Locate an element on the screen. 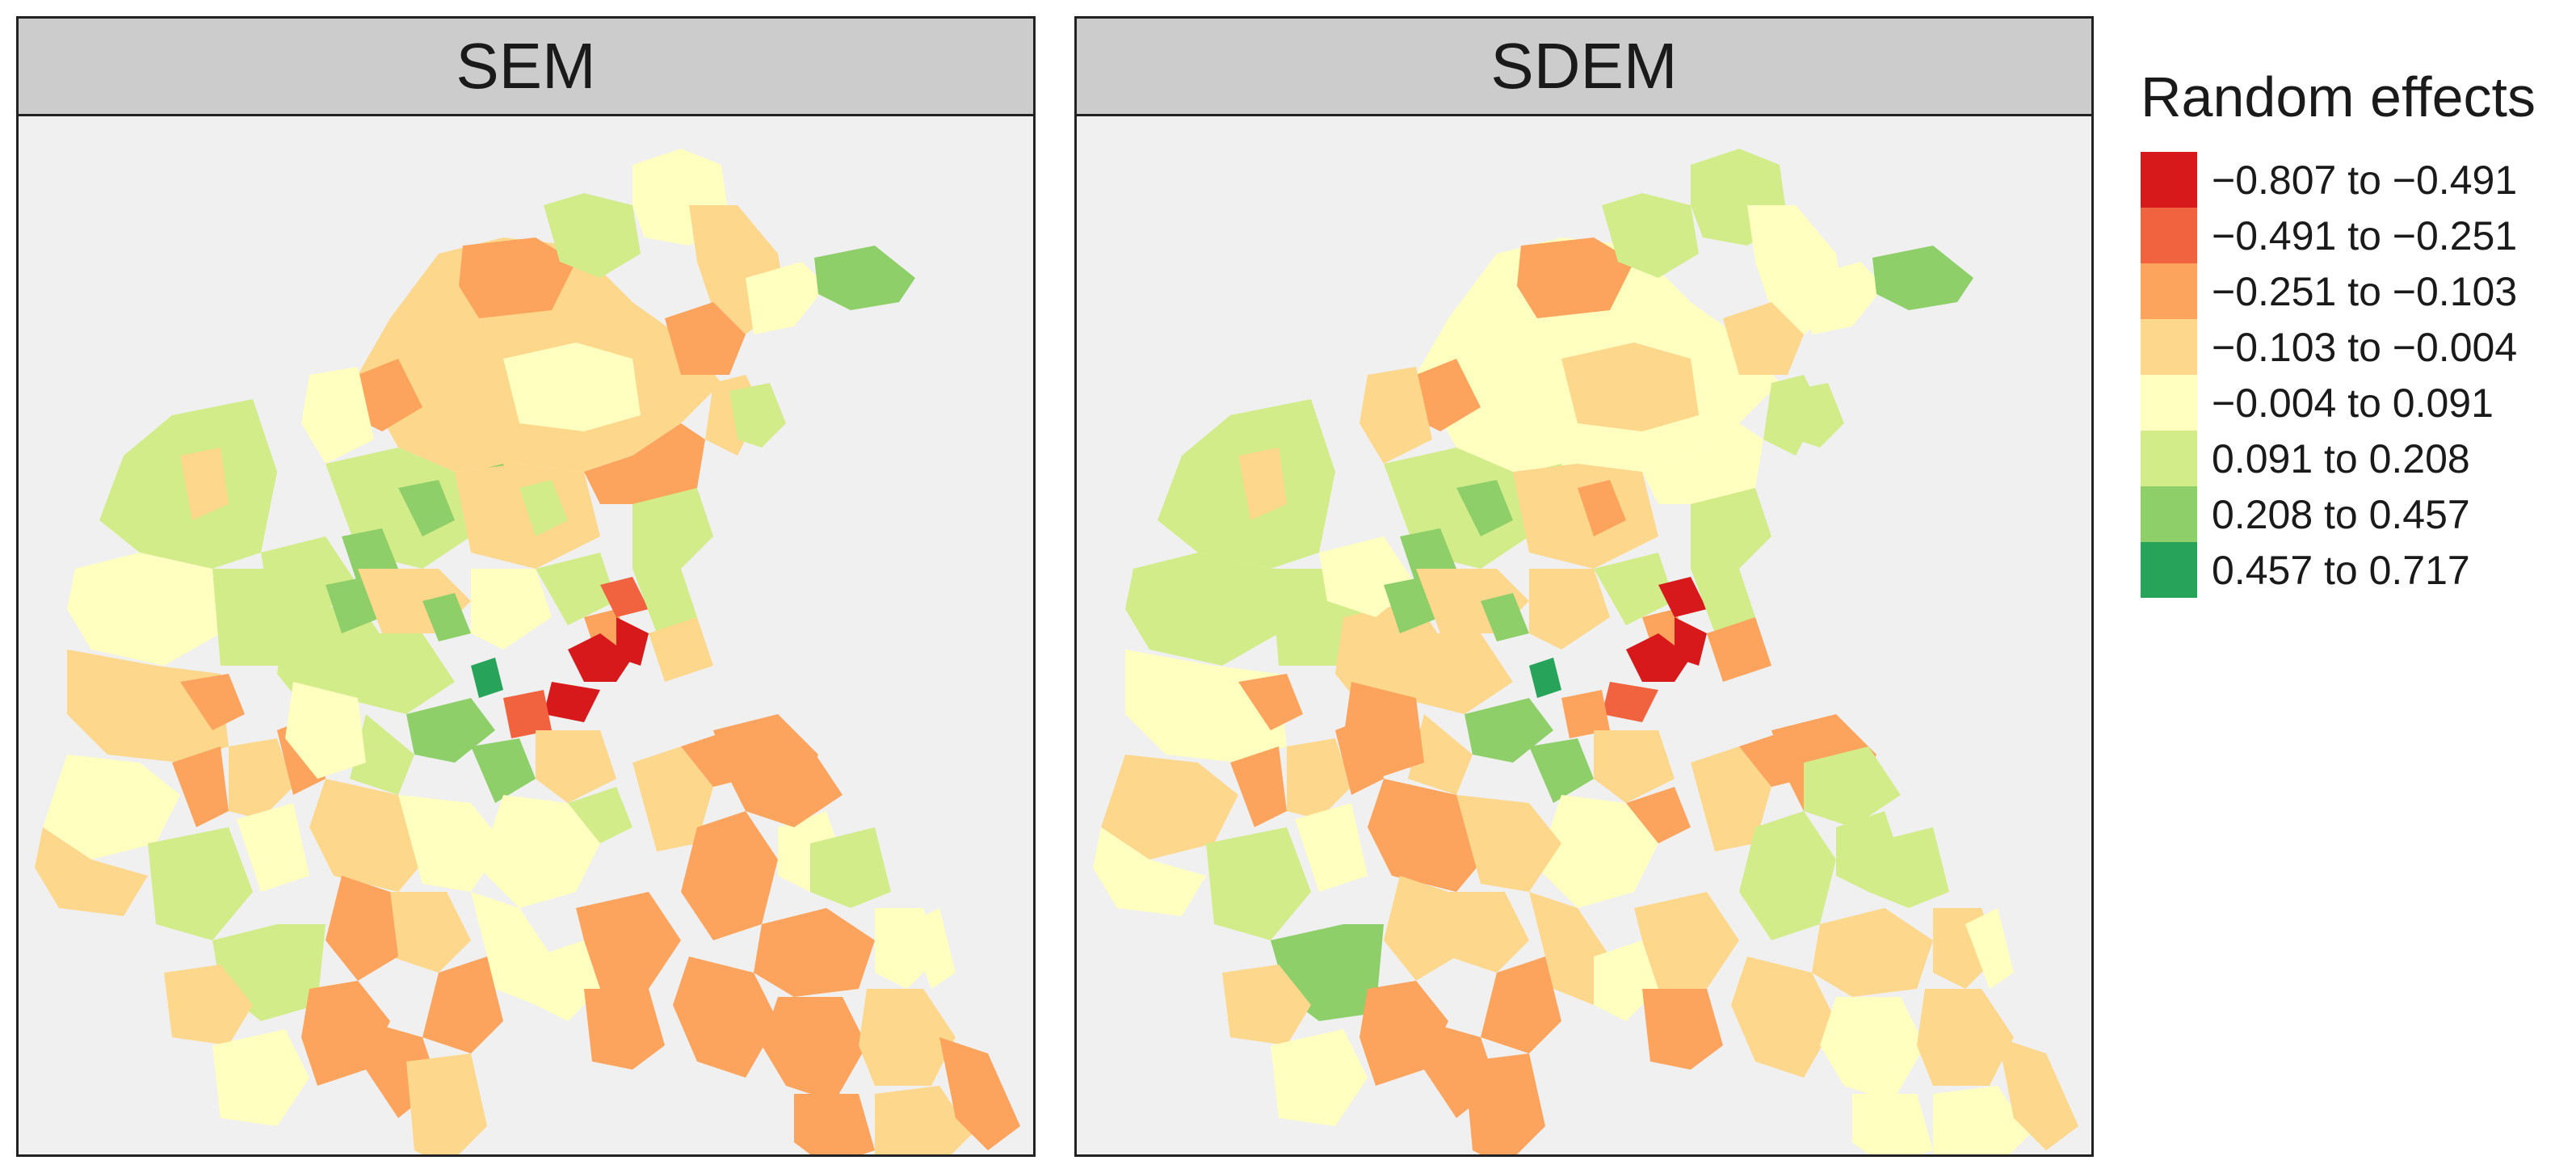 The height and width of the screenshot is (1173, 2576). legend-item: 0.091 to 0.208 is located at coordinates (2338, 458).